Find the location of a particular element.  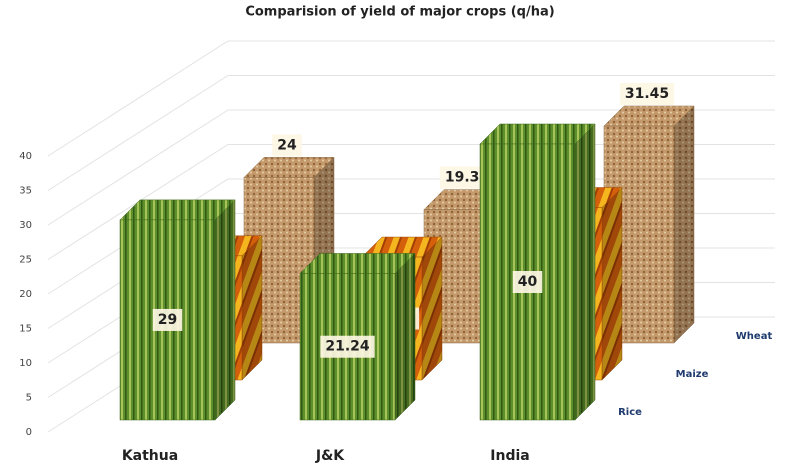

x-tick-label: J&K is located at coordinates (330, 456).